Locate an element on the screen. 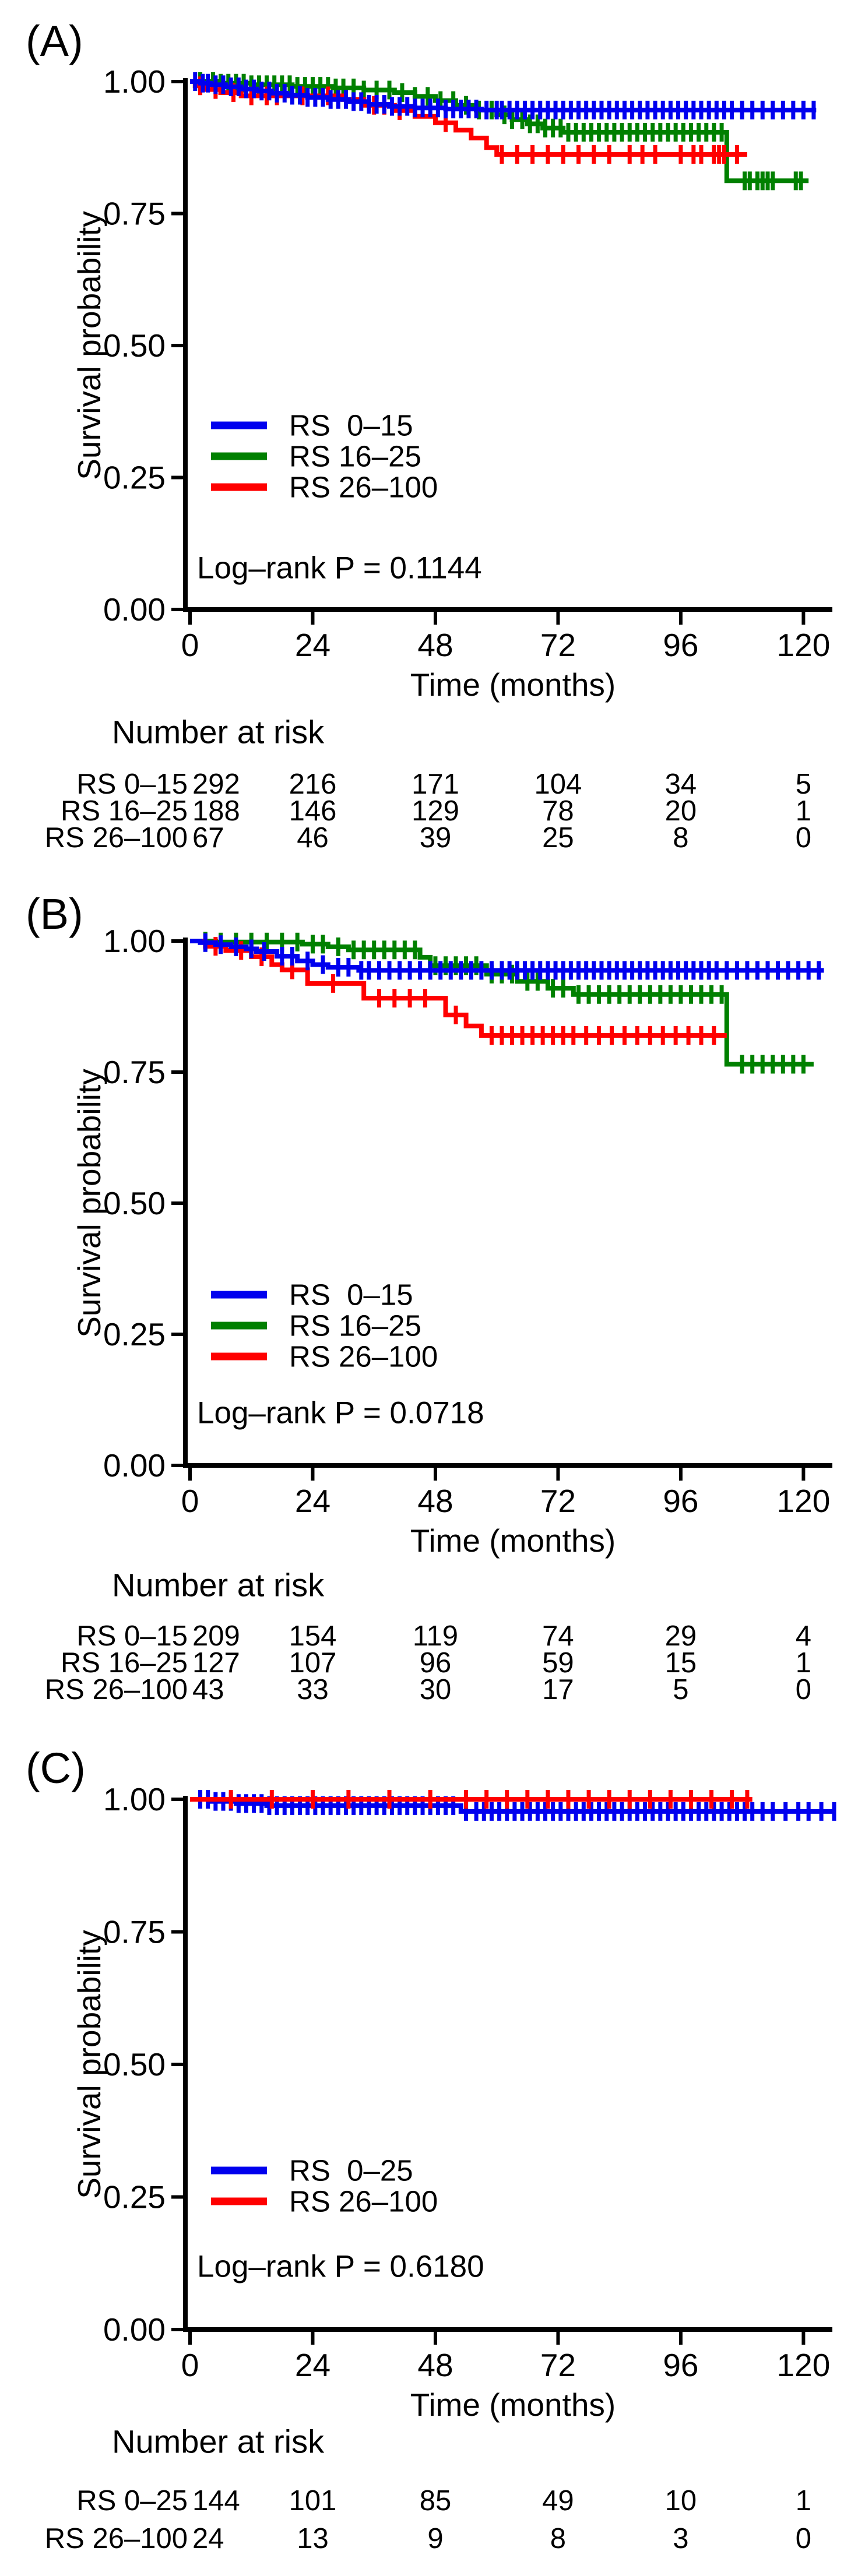 The height and width of the screenshot is (2576, 865). risk-value: 34 is located at coordinates (681, 784).